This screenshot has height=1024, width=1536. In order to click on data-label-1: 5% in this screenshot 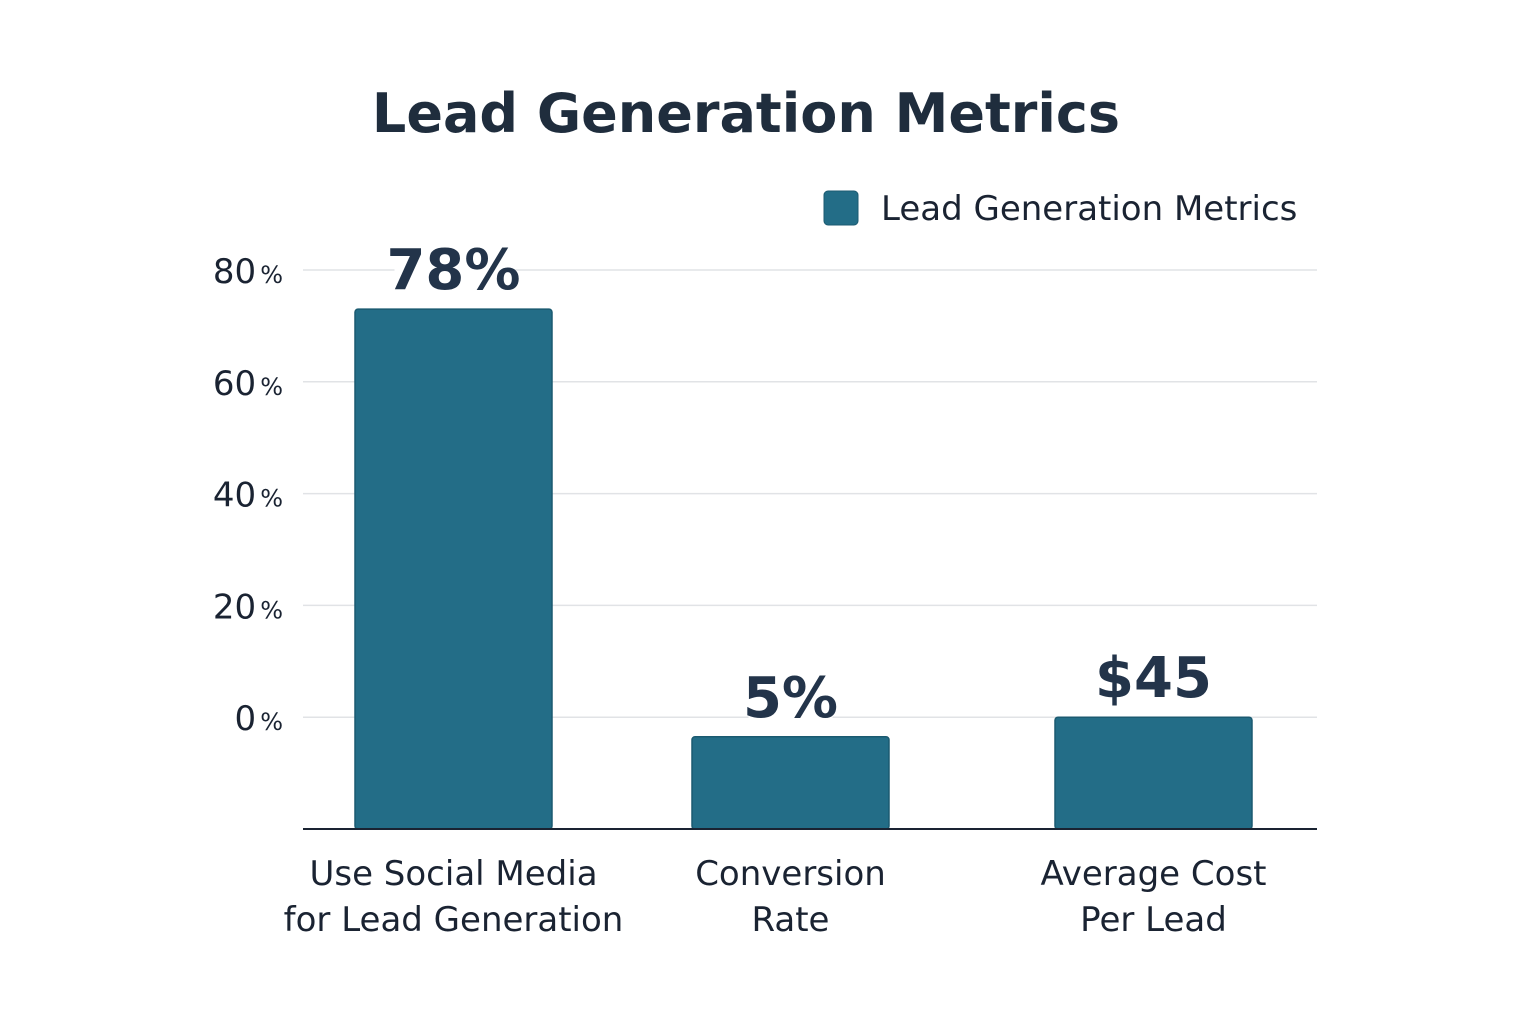, I will do `click(790, 698)`.